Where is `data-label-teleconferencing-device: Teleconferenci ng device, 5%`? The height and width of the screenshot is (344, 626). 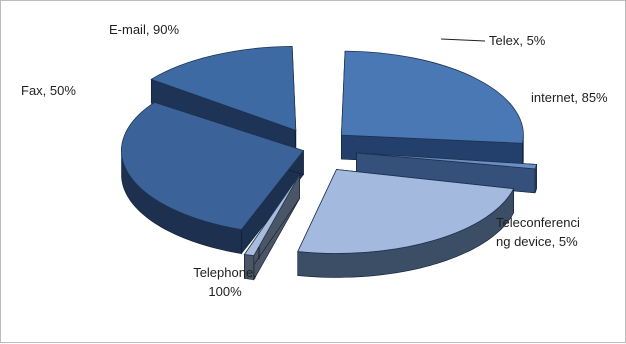
data-label-teleconferencing-device: Teleconferenci ng device, 5% is located at coordinates (538, 232).